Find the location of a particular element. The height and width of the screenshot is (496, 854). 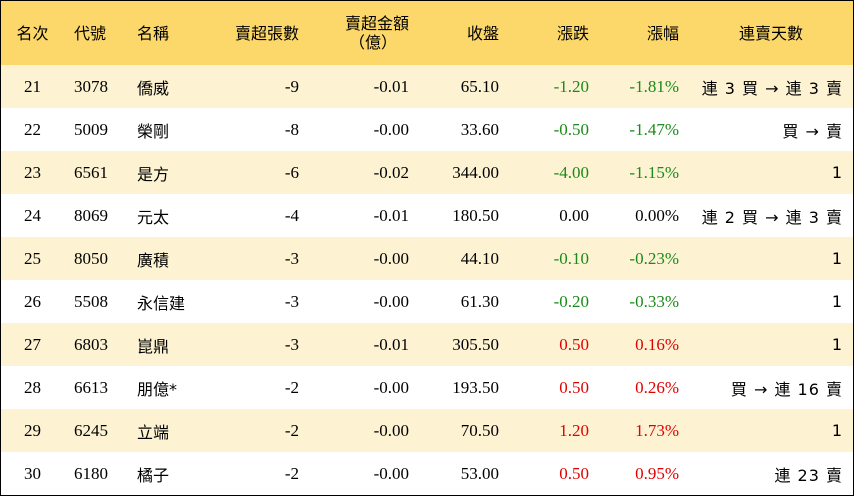

cell-close: 44.10 is located at coordinates (479, 258).